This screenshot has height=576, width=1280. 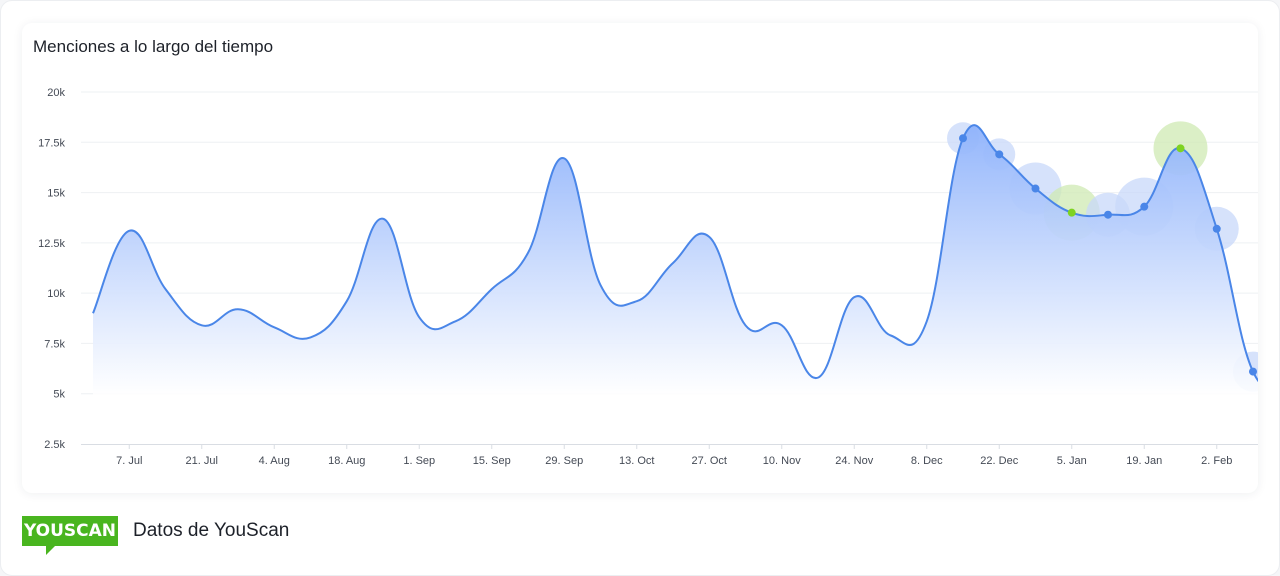 I want to click on youscan-logo: YOUSCAN, so click(x=70, y=531).